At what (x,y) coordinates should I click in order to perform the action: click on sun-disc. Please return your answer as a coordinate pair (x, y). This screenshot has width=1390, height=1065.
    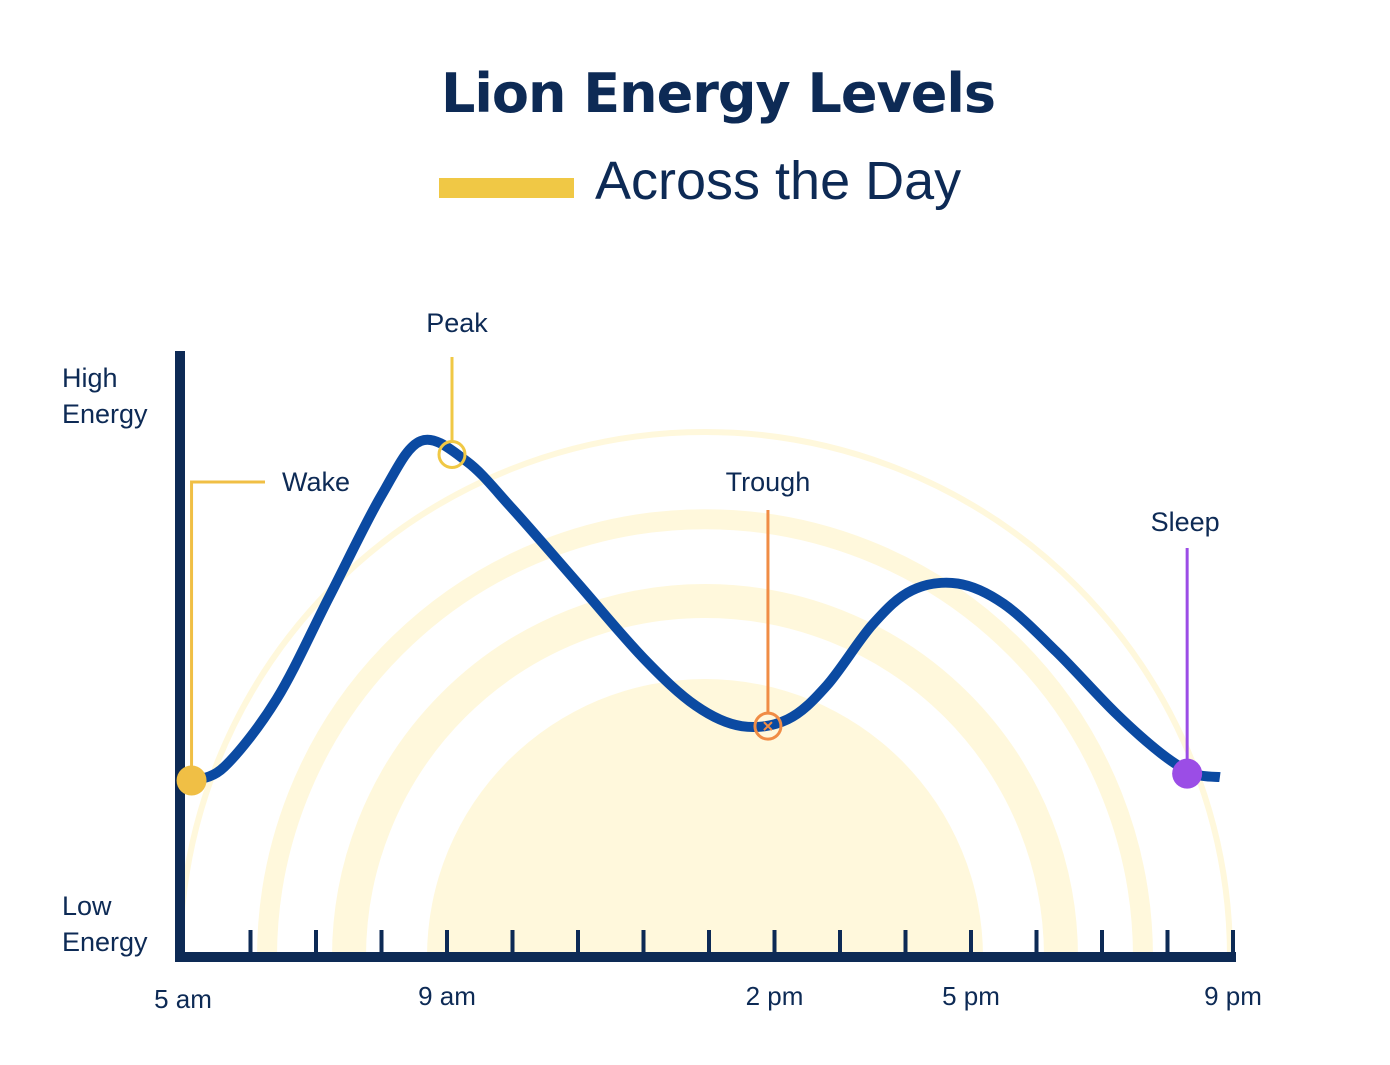
    Looking at the image, I should click on (705, 818).